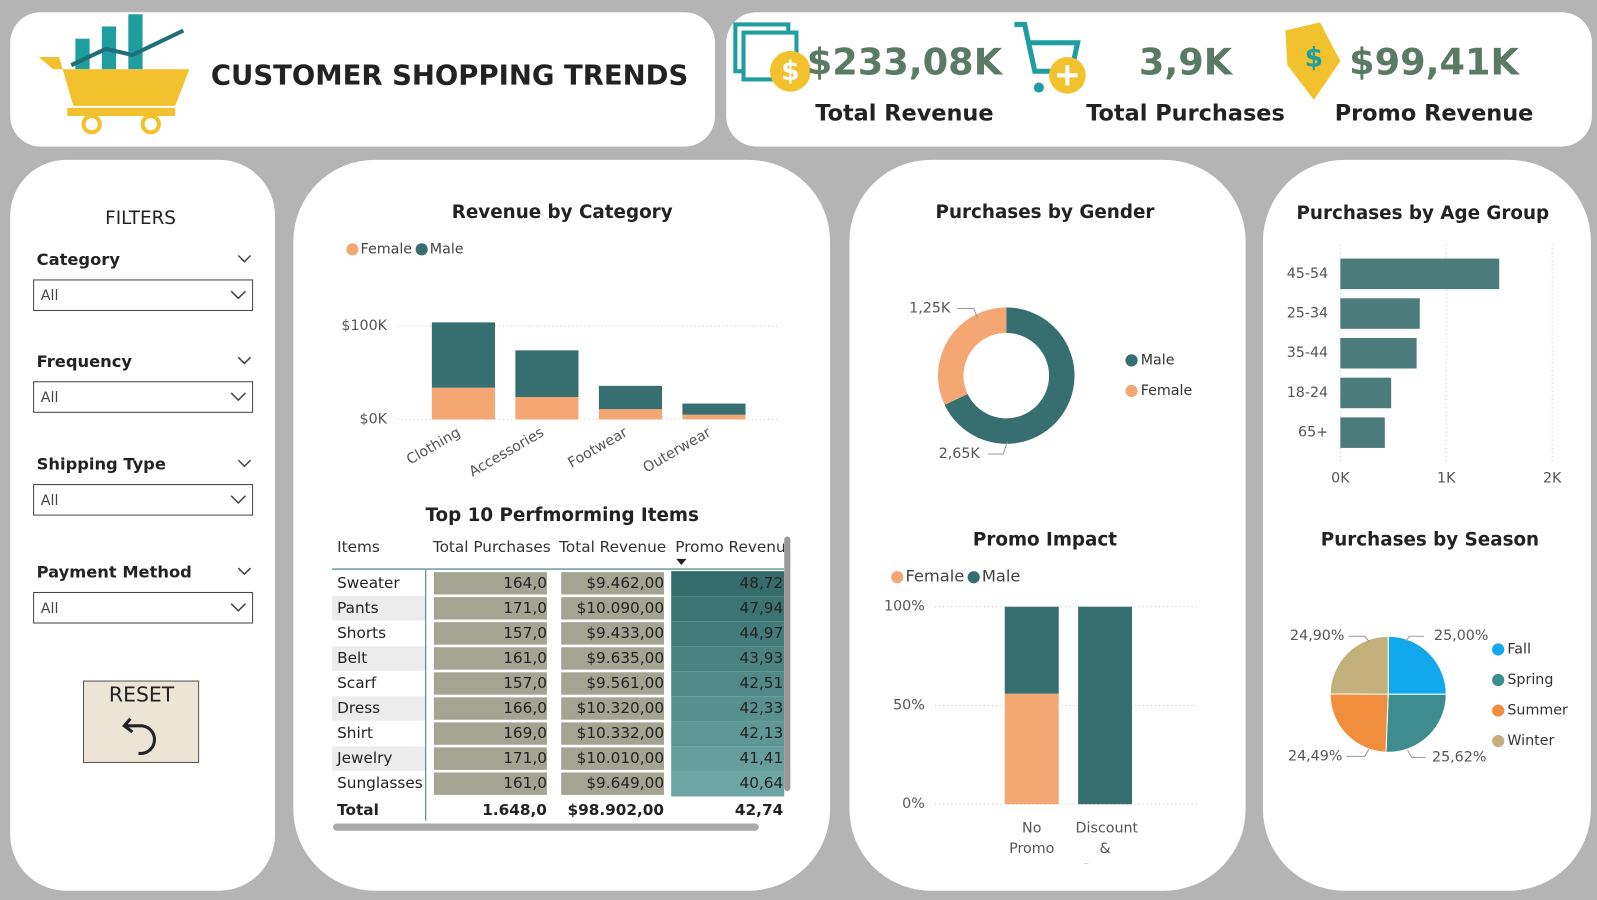 This screenshot has width=1597, height=900. Describe the element at coordinates (625, 683) in the screenshot. I see `table-cell: $9.561,00` at that location.